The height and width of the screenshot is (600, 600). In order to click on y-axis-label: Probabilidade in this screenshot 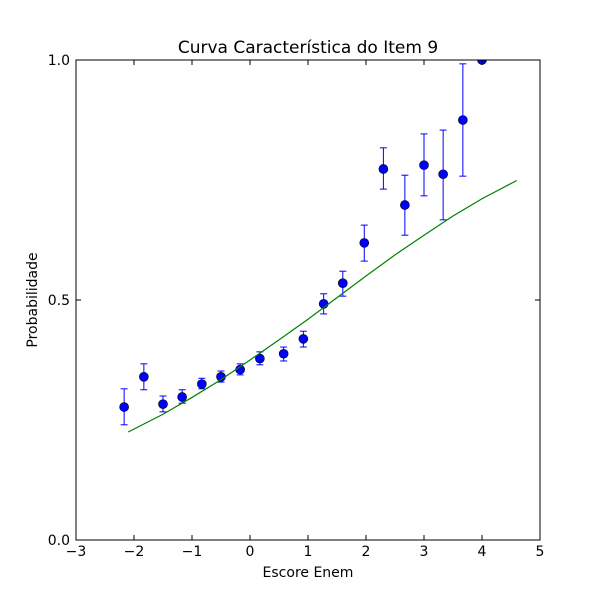, I will do `click(33, 299)`.